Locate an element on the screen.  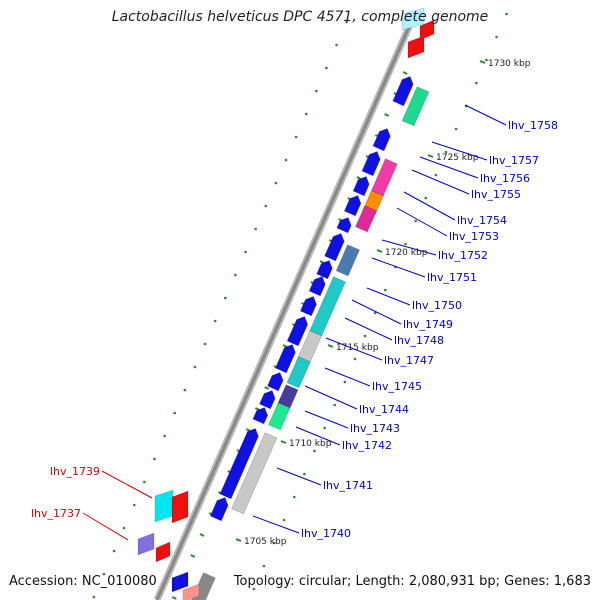
gene-label-lhv-1758: lhv_1758 is located at coordinates (533, 125).